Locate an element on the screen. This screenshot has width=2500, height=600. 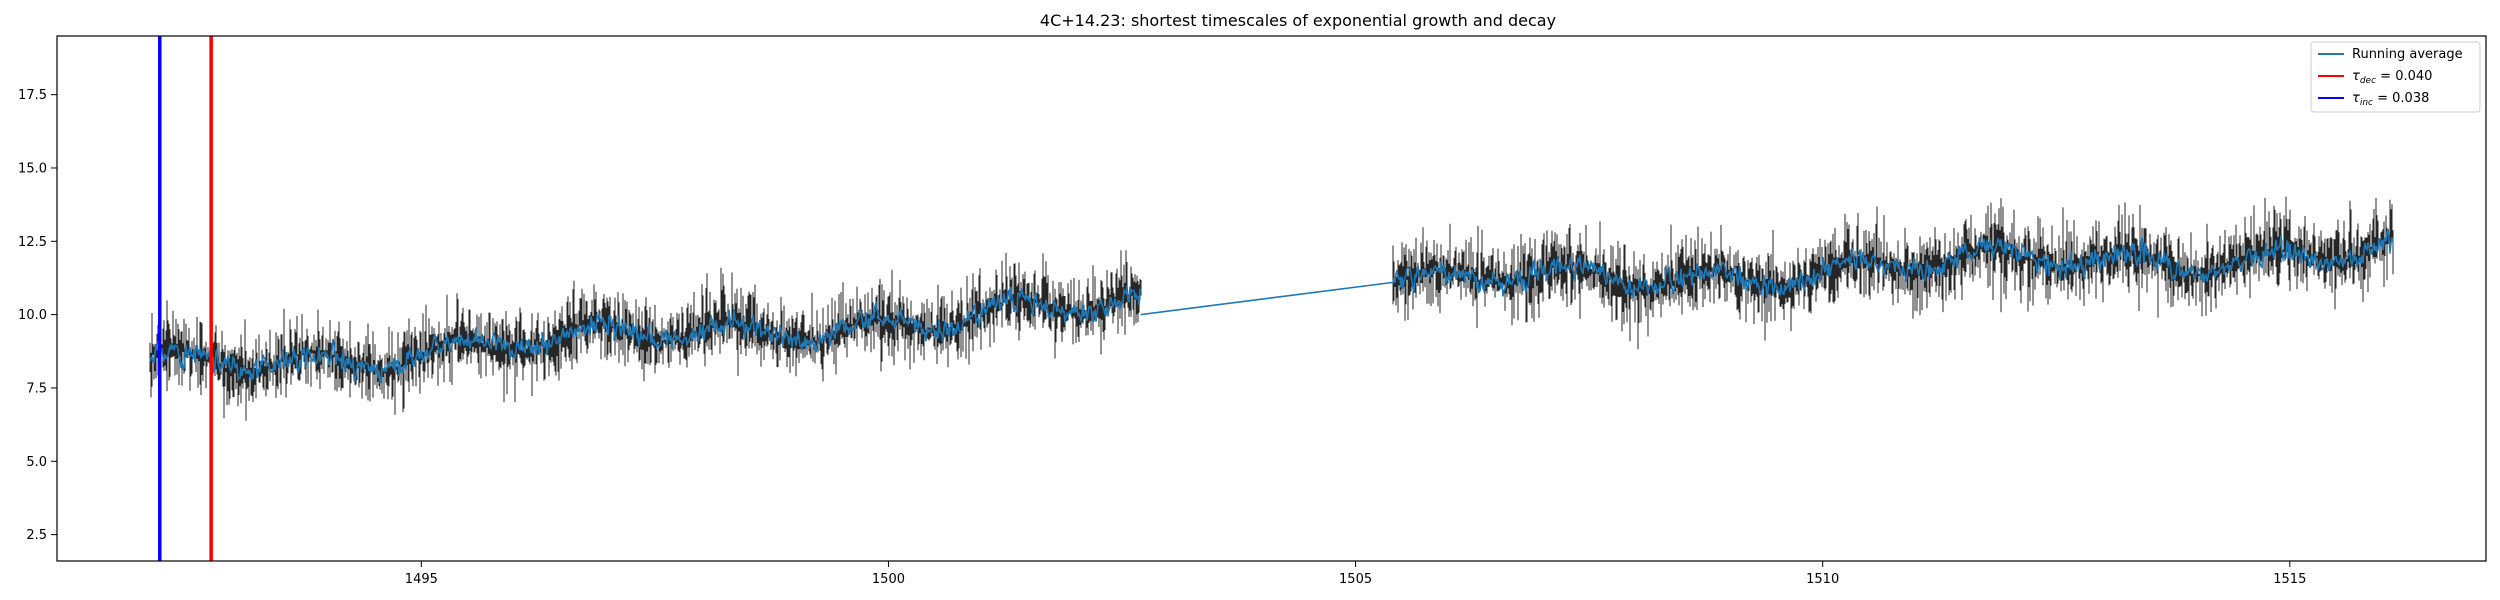
legend-tau-inc-value: = 0.038 is located at coordinates (2401, 98).